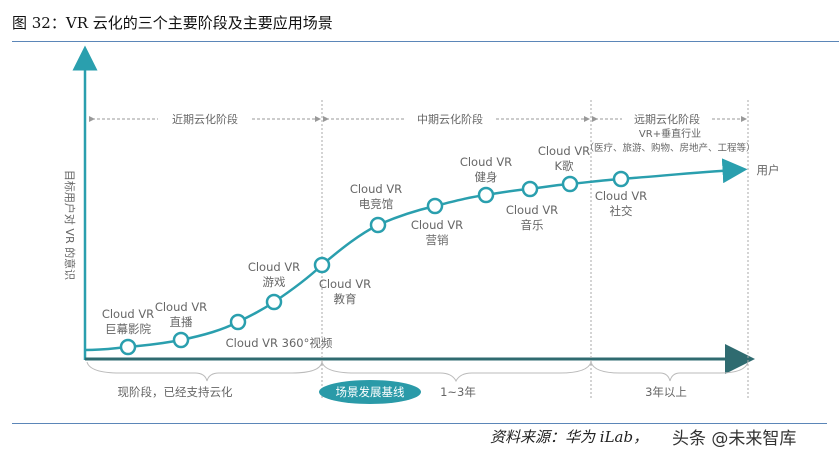  What do you see at coordinates (564, 166) in the screenshot?
I see `scenario-label: K歌` at bounding box center [564, 166].